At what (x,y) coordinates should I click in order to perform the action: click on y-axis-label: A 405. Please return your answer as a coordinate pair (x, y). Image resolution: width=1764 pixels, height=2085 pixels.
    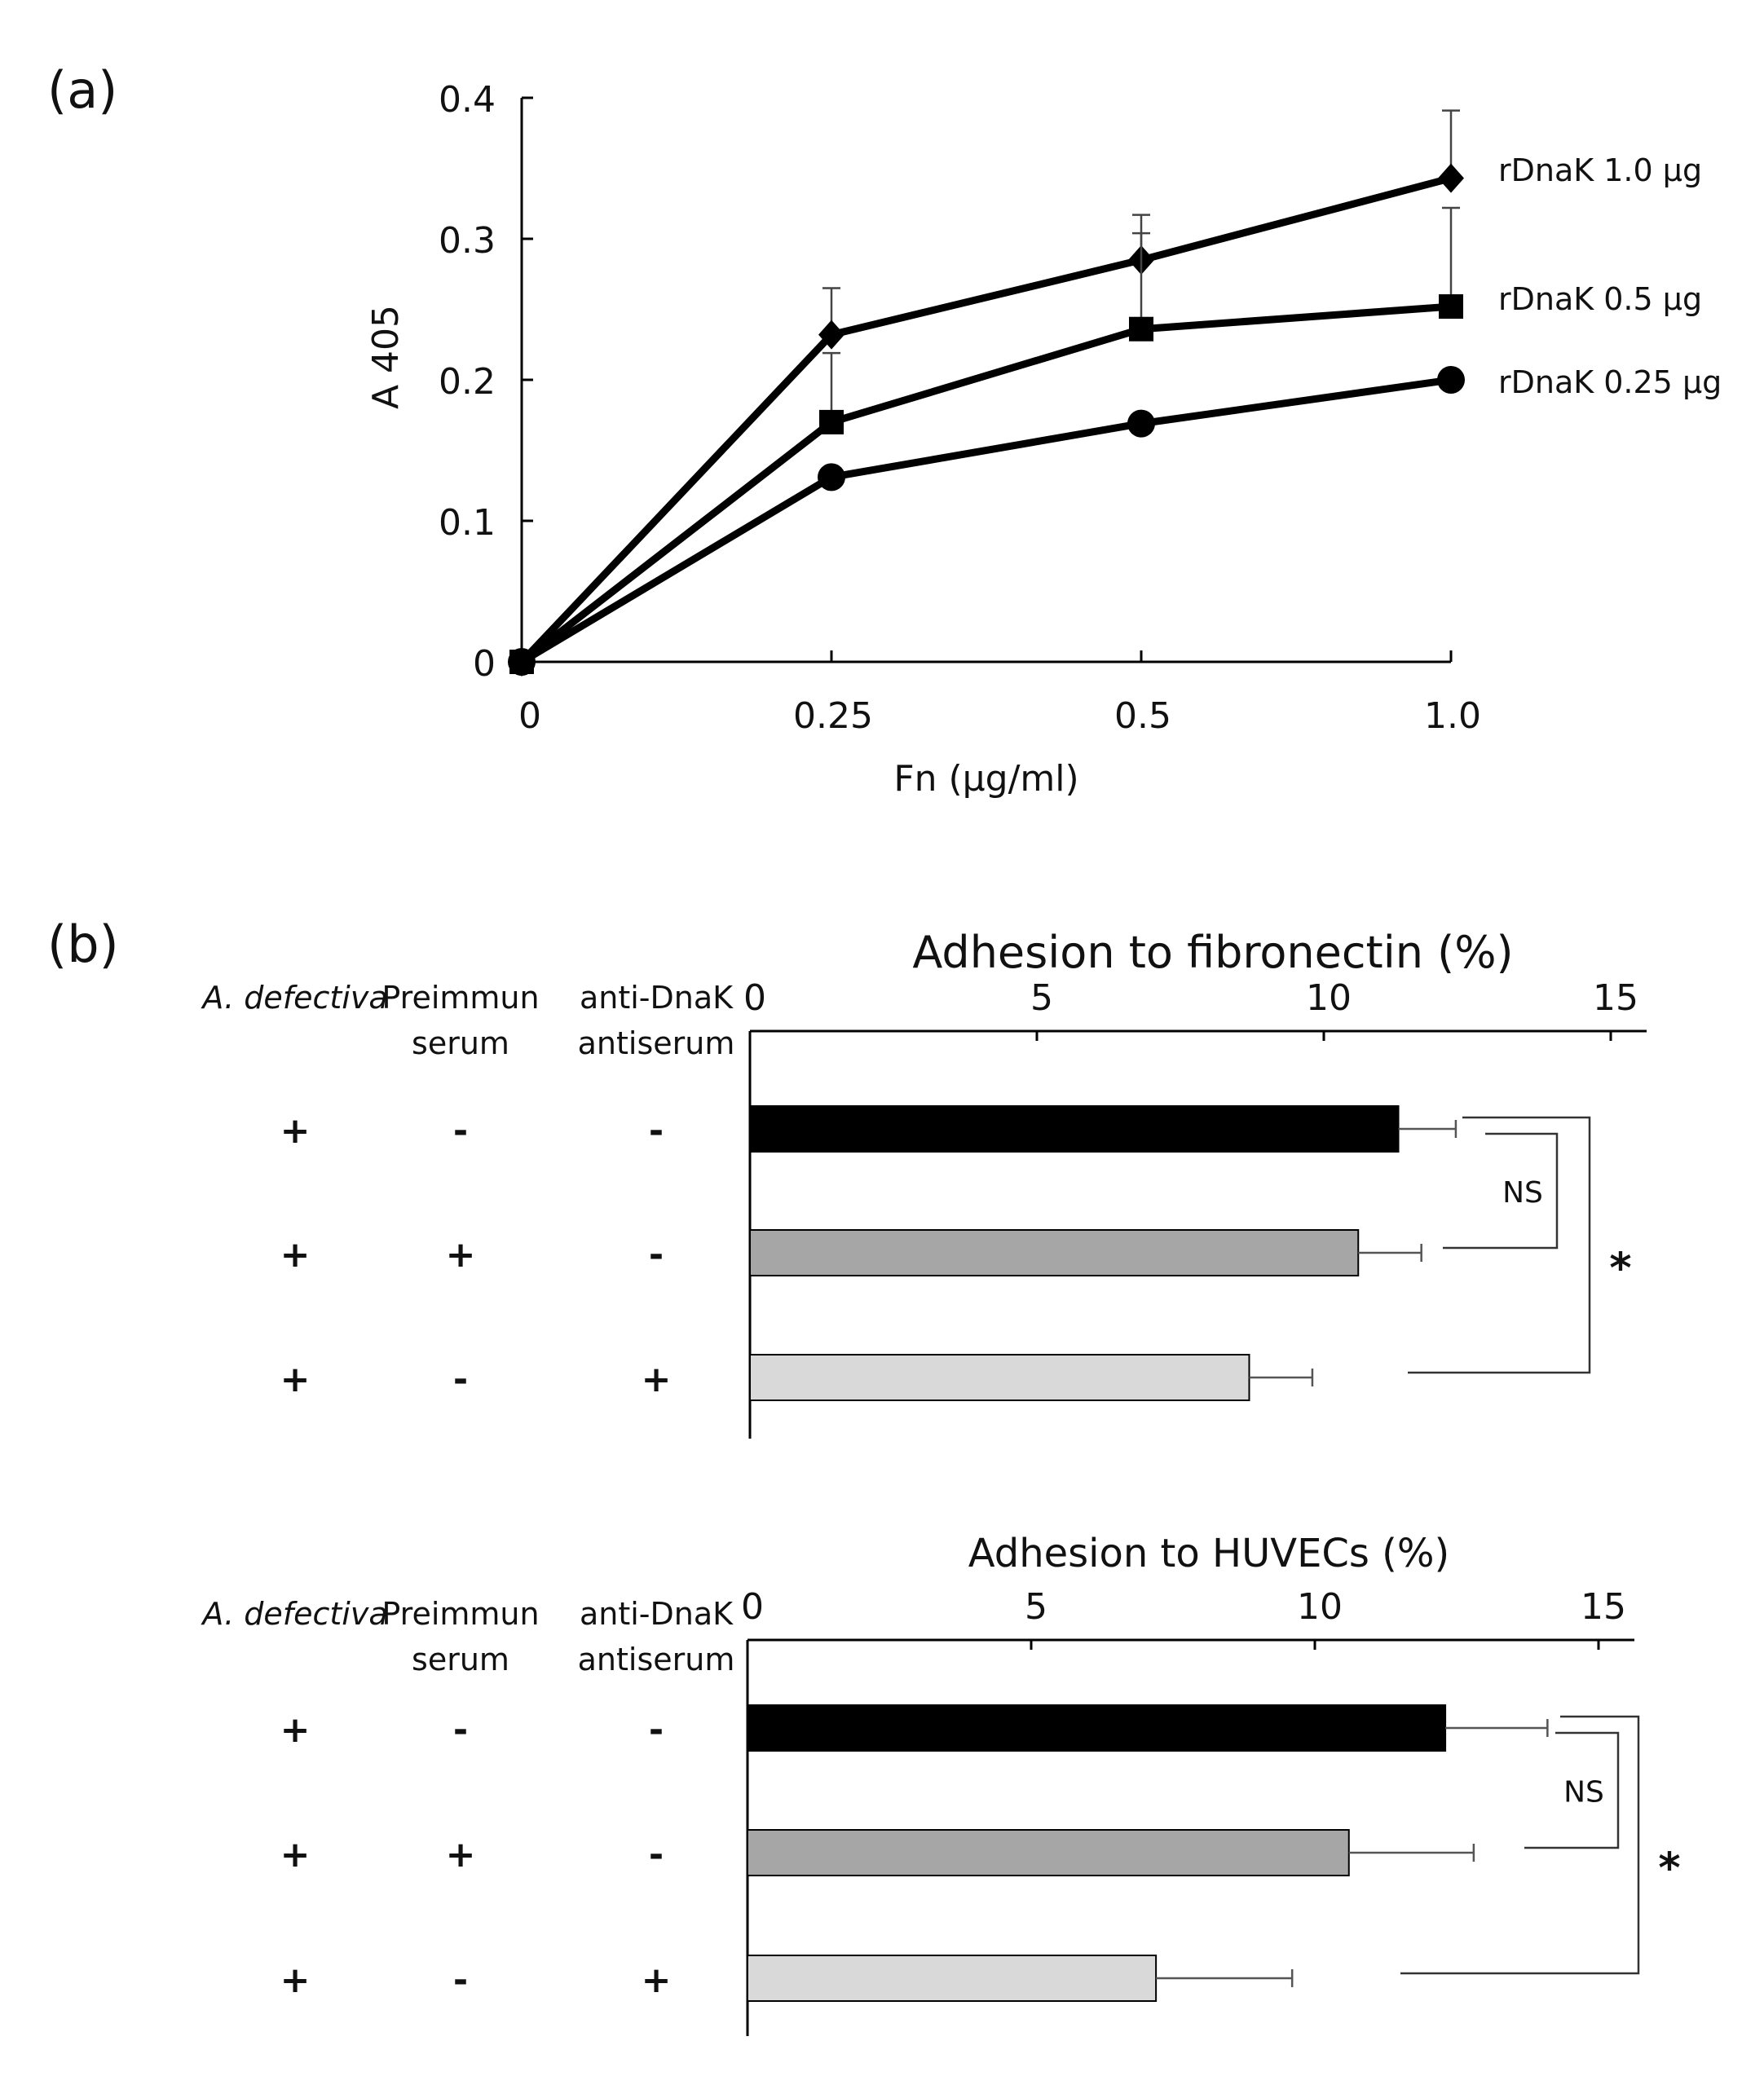
    Looking at the image, I should click on (386, 357).